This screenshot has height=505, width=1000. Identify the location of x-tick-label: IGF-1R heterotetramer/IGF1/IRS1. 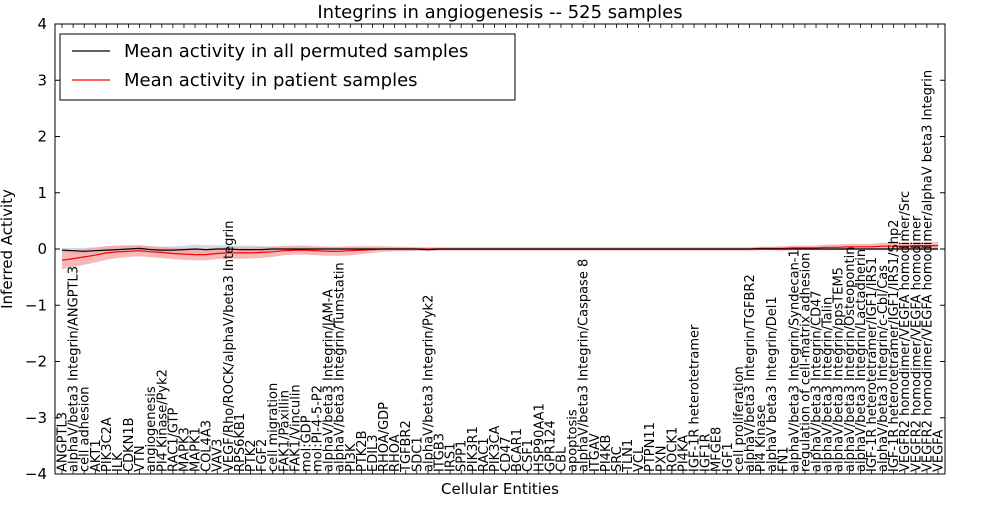
(872, 364).